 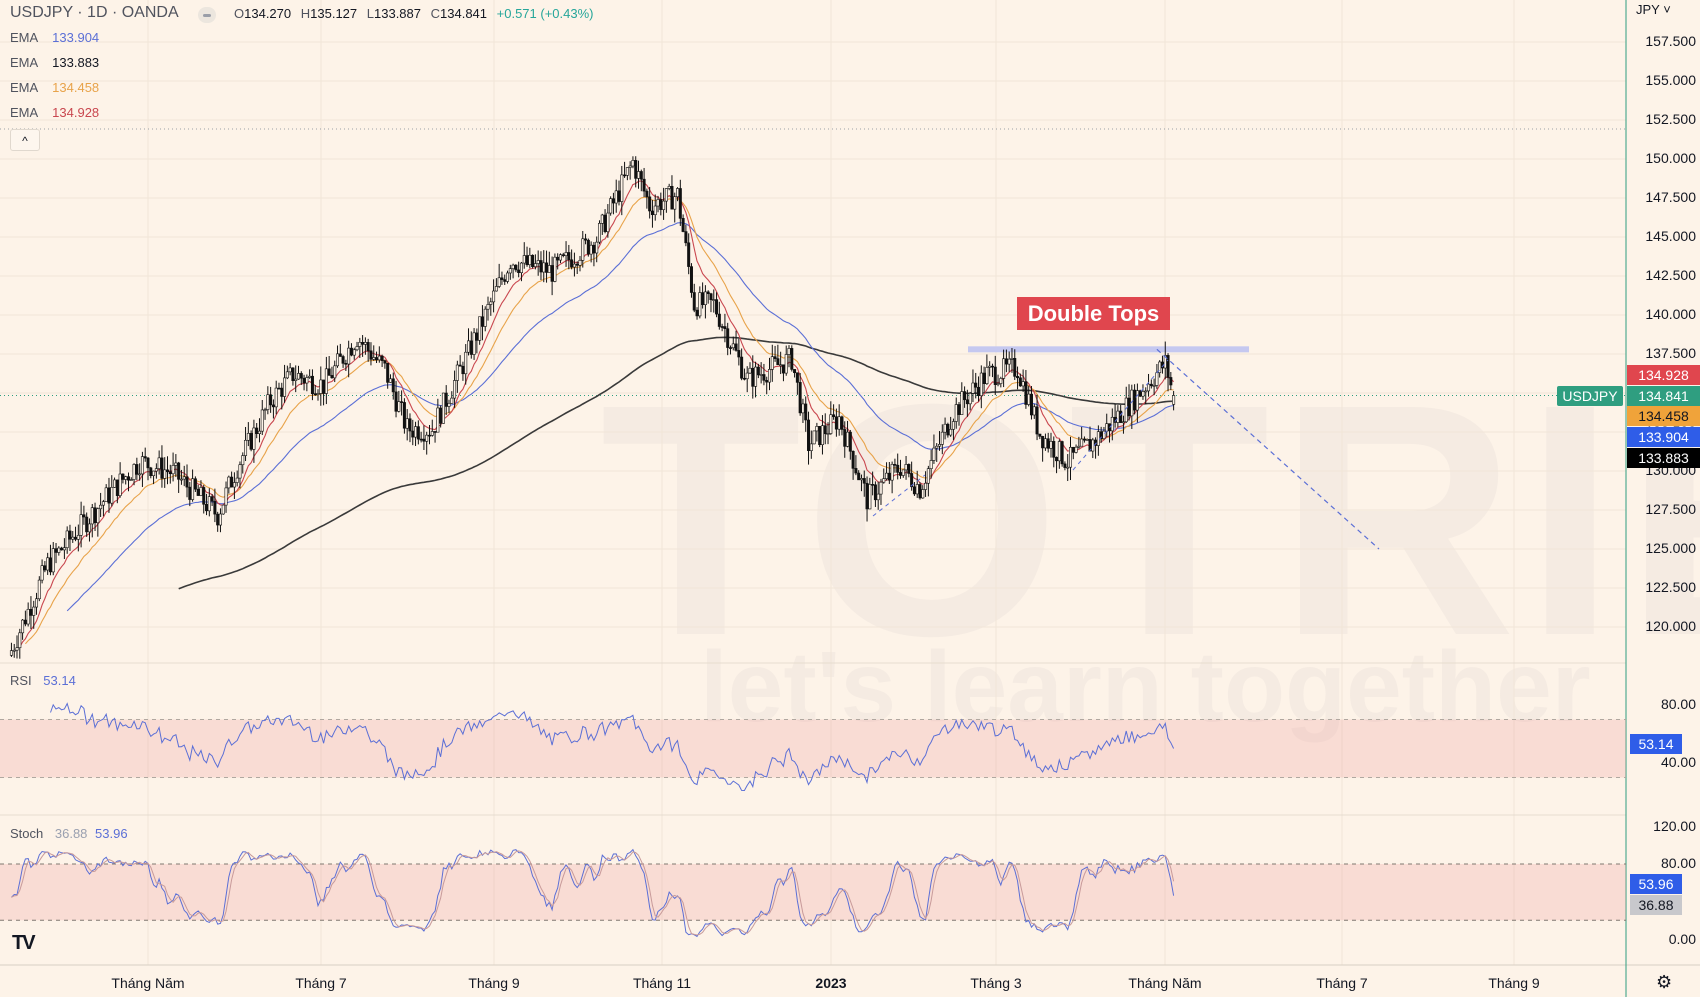 What do you see at coordinates (25, 140) in the screenshot?
I see `collapse-legend-button: ^` at bounding box center [25, 140].